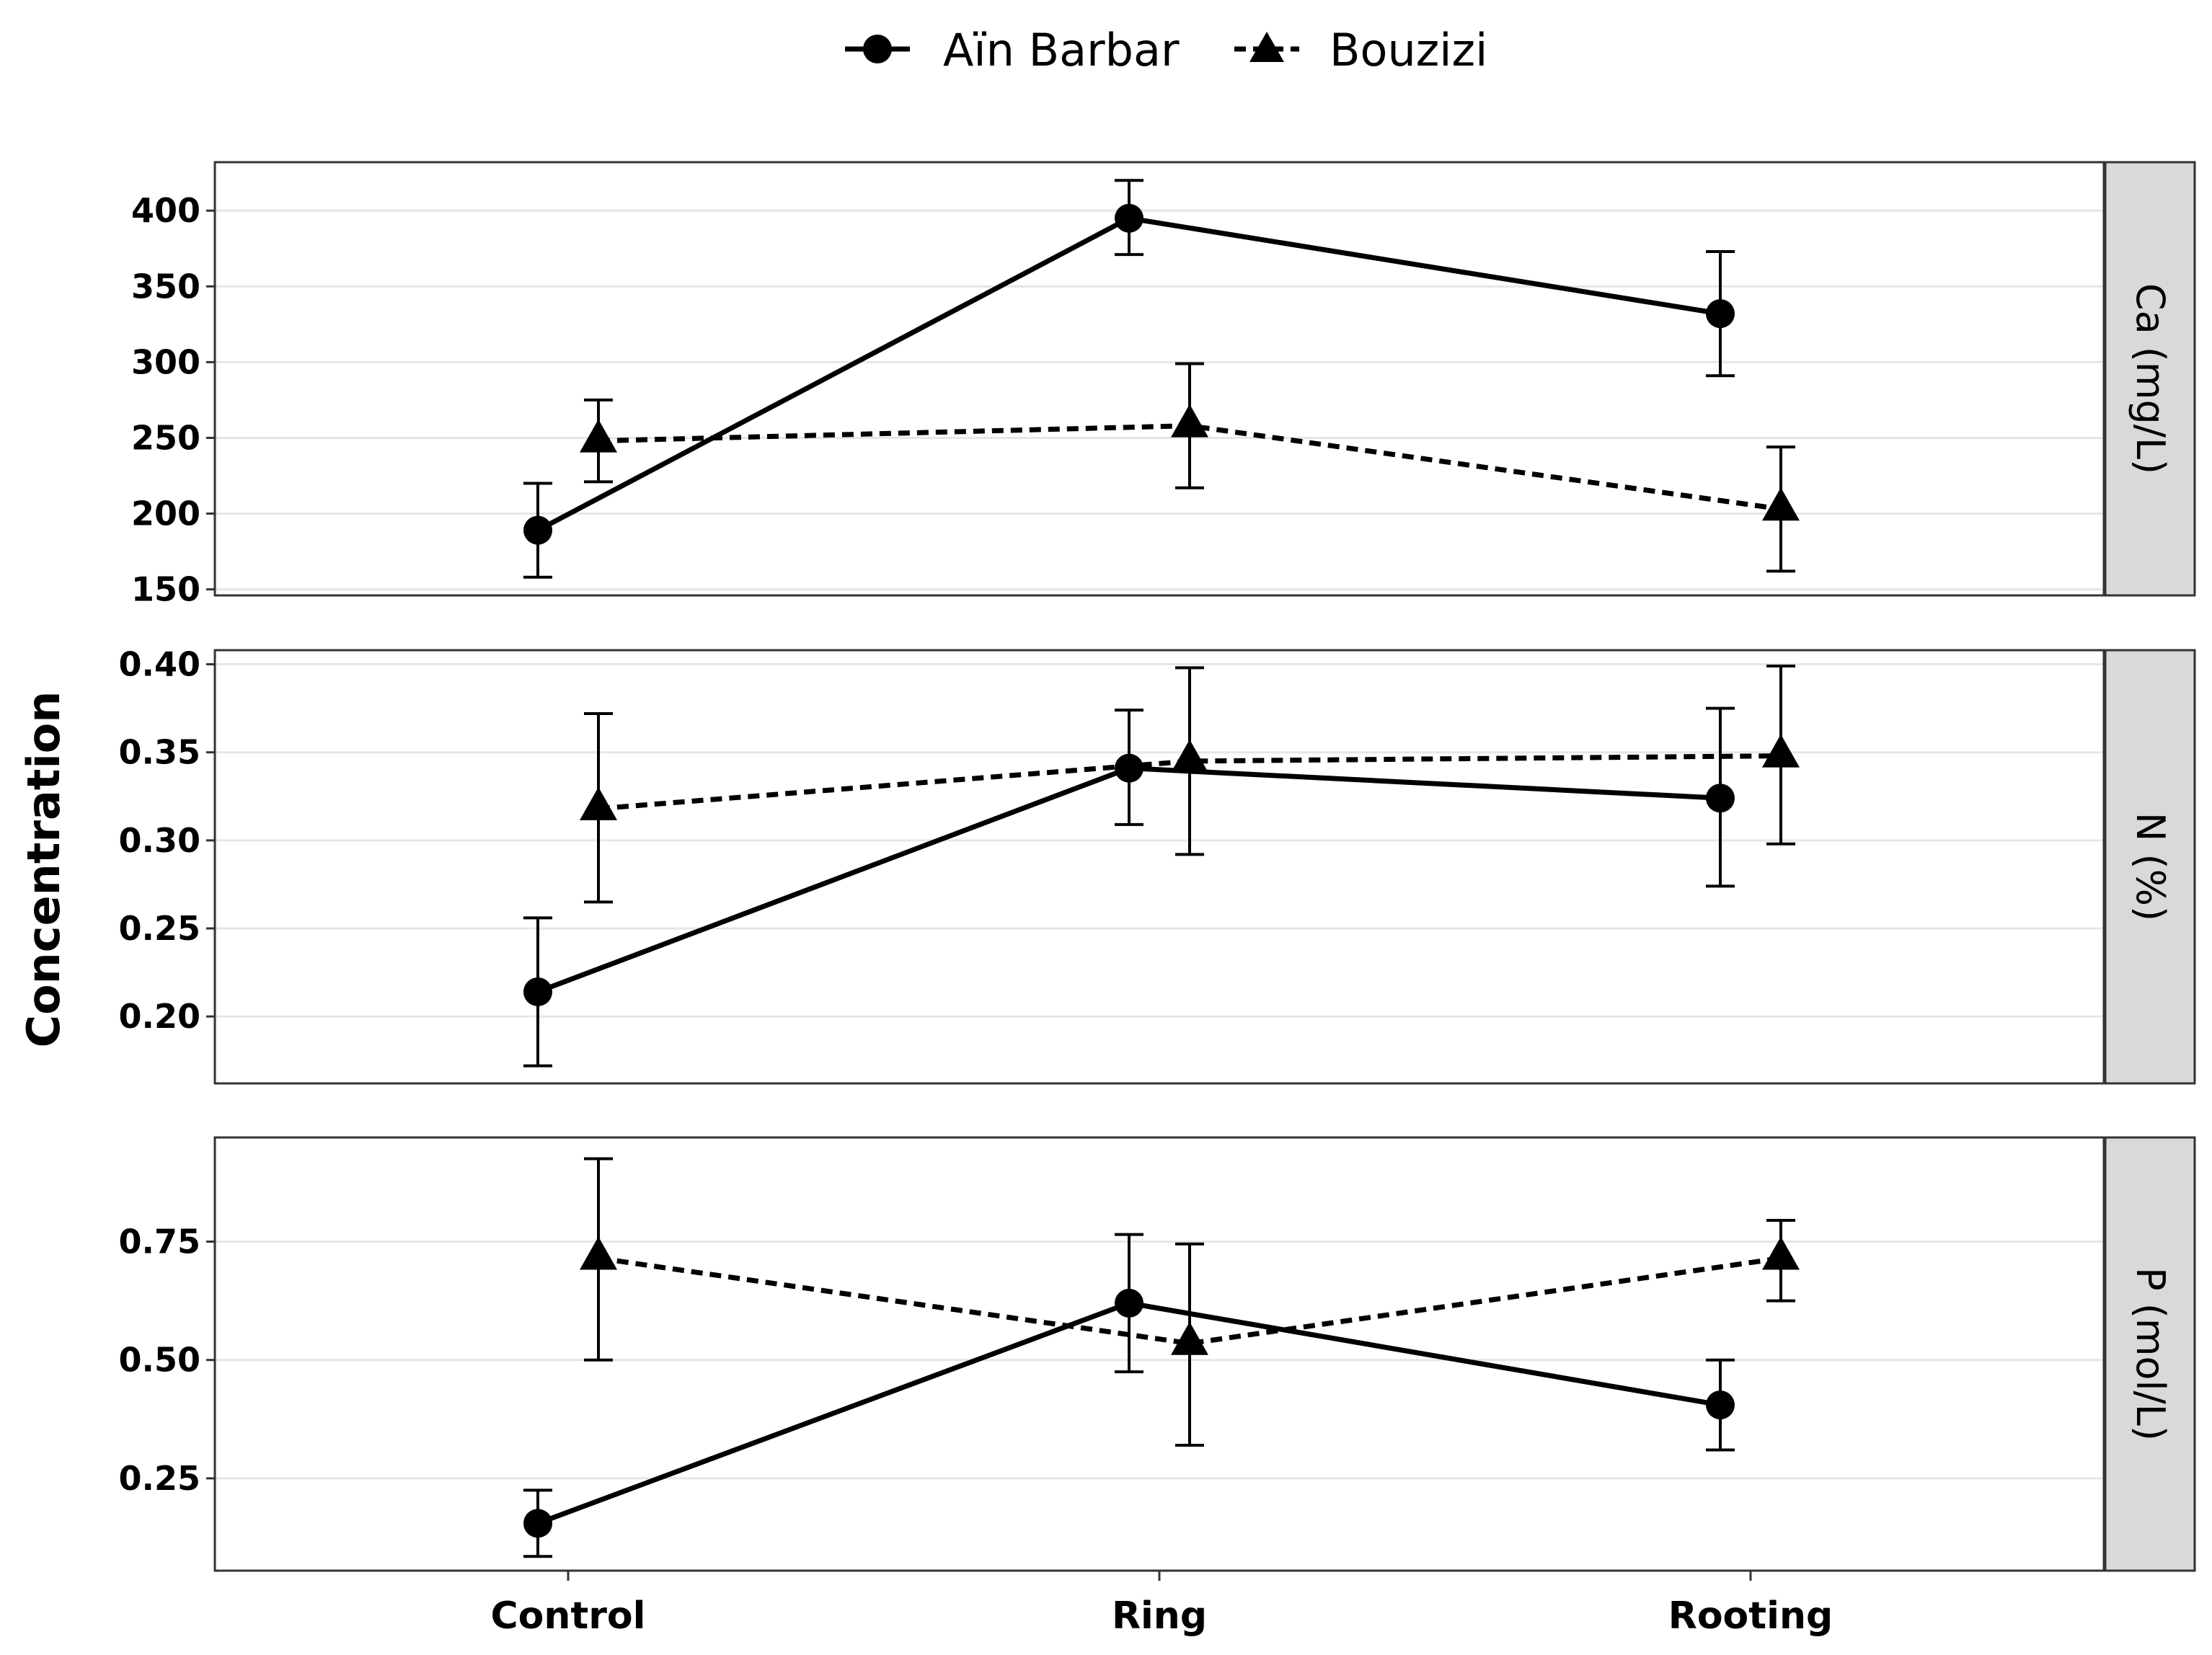 This screenshot has height=1655, width=2212. I want to click on y-tick-label: 0.50, so click(160, 1360).